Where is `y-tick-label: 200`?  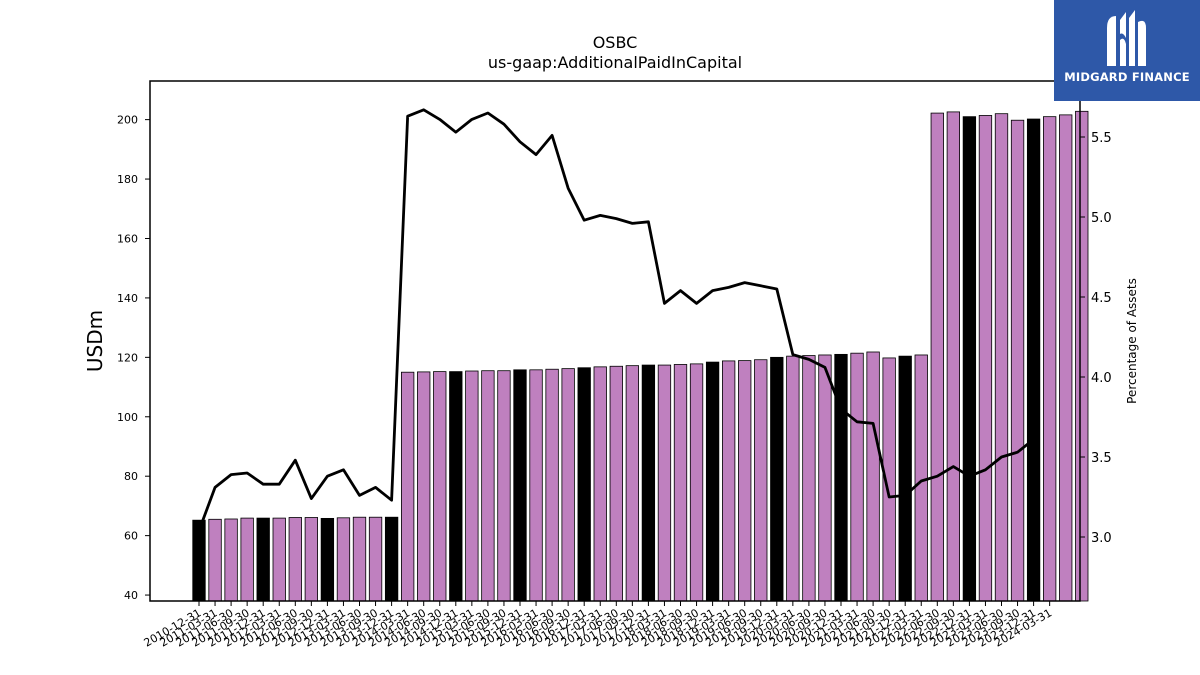 y-tick-label: 200 is located at coordinates (127, 120).